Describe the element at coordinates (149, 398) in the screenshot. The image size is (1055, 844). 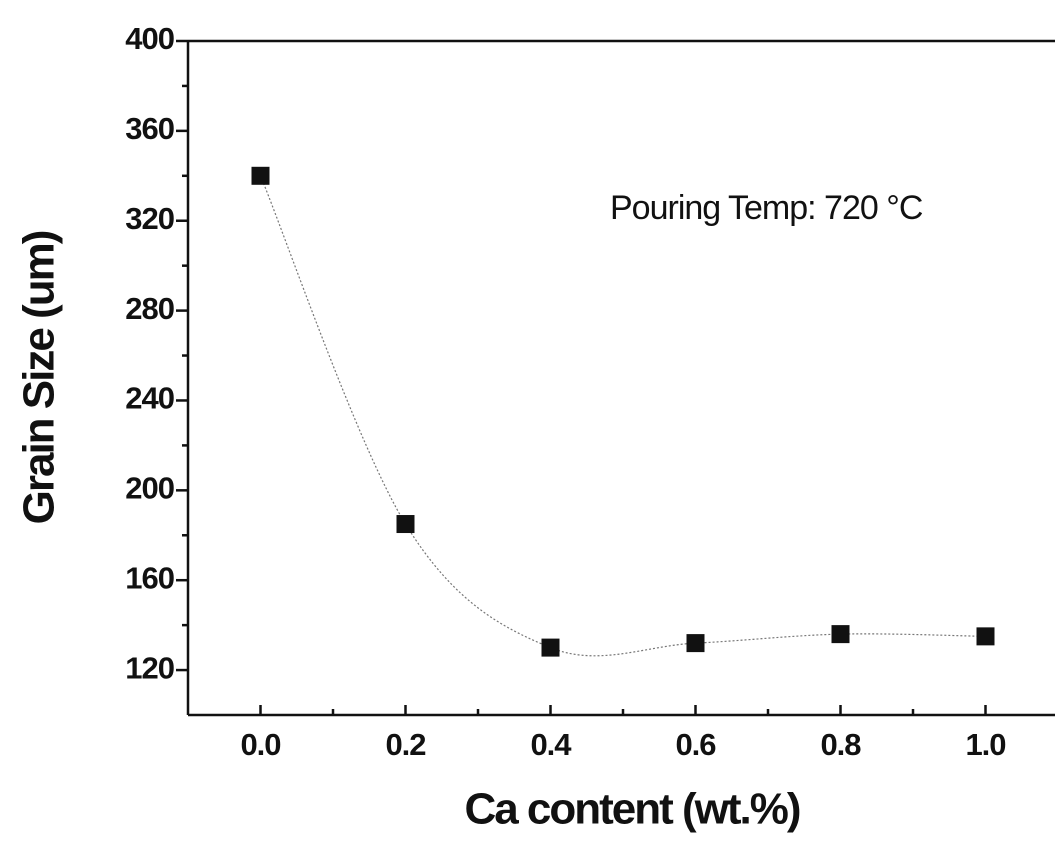
I see `y-tick-label: 240` at that location.